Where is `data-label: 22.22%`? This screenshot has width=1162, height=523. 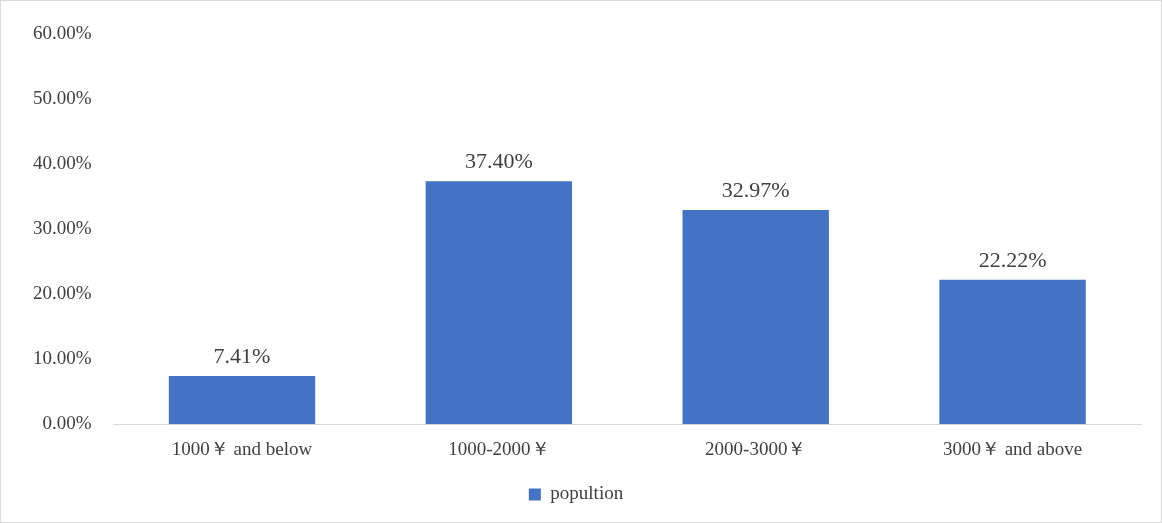 data-label: 22.22% is located at coordinates (1012, 259).